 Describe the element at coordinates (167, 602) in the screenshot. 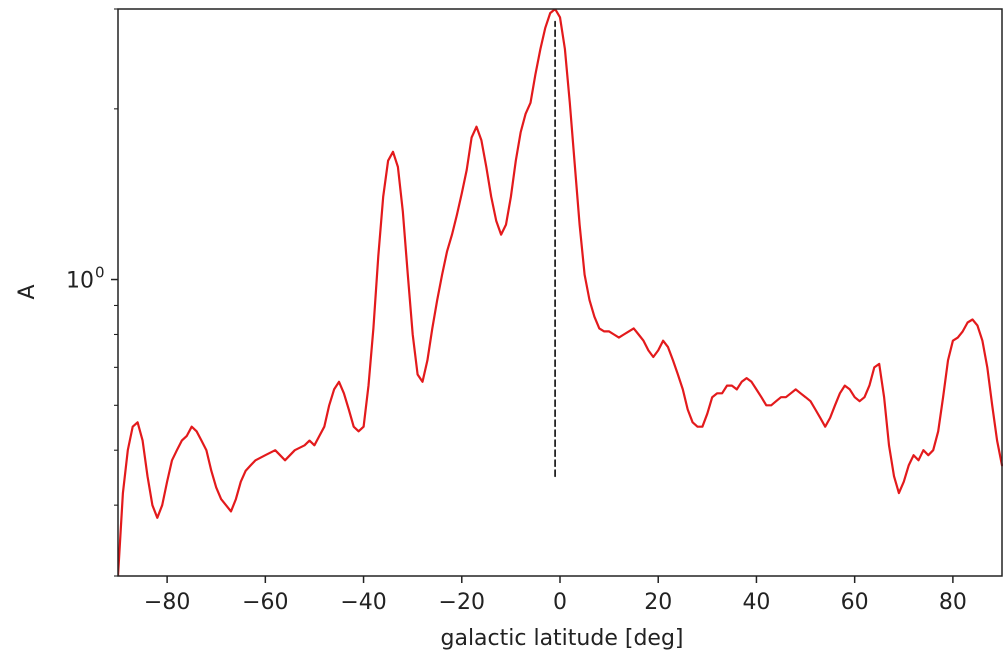

I see `x-tick-label: −80` at that location.